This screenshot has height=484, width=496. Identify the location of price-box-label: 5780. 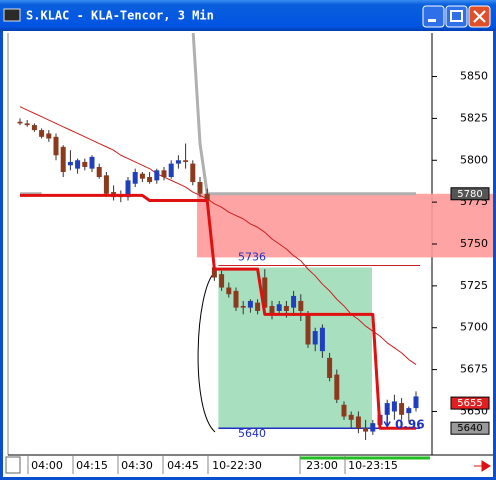
(469, 194).